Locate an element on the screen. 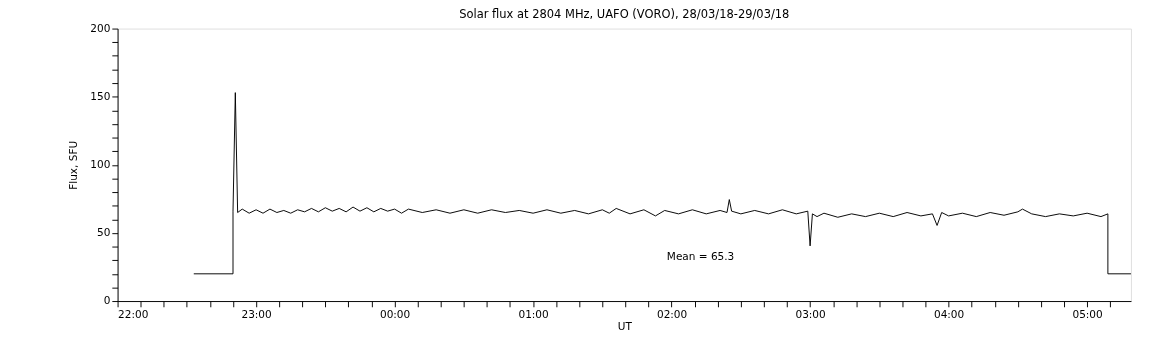 The width and height of the screenshot is (1152, 345). y-tick-label: 50 is located at coordinates (104, 232).